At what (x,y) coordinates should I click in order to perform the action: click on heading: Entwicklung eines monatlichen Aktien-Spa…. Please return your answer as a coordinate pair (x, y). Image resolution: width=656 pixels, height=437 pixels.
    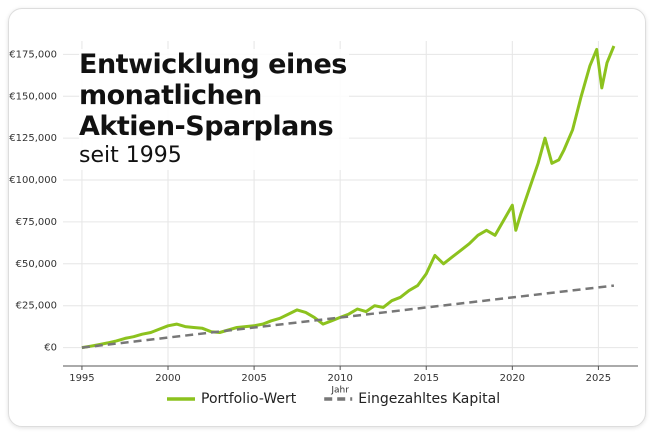
    Looking at the image, I should click on (214, 109).